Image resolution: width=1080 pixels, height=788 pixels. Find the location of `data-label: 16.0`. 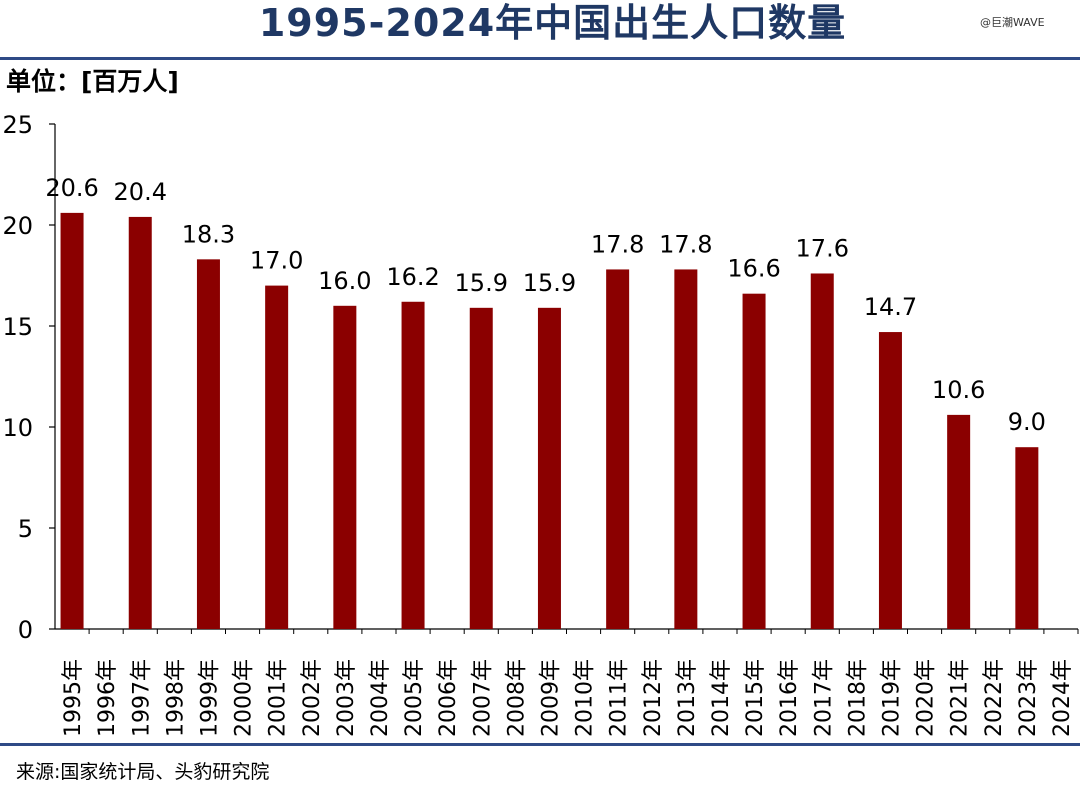

data-label: 16.0 is located at coordinates (344, 281).